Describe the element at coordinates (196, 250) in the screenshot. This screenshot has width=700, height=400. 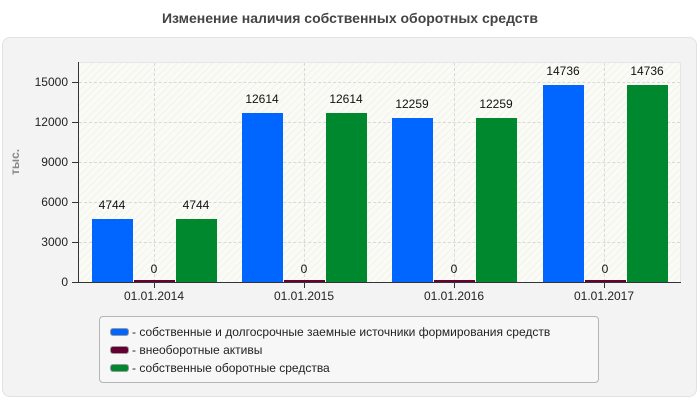
I see `bar-series3-2014` at that location.